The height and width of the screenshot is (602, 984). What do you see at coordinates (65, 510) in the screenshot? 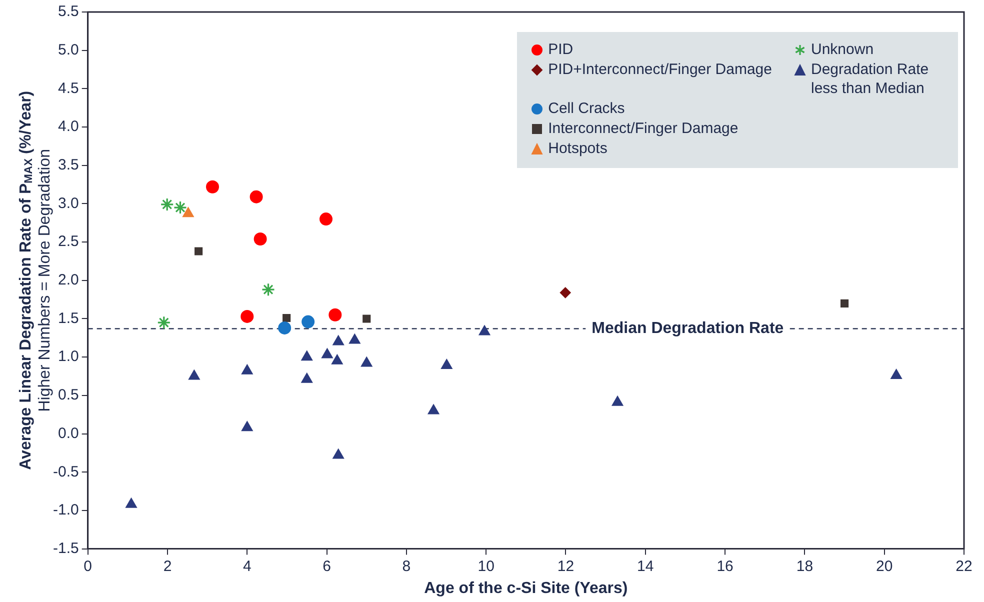
I see `y-tick-label: -1.0` at bounding box center [65, 510].